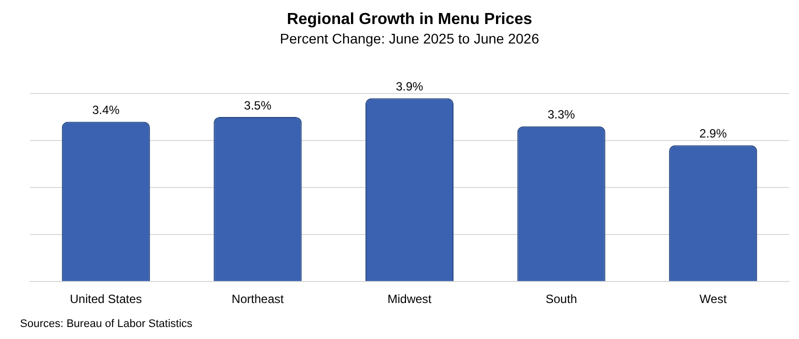  What do you see at coordinates (410, 38) in the screenshot?
I see `chart-subtitle: Percent Change: June 2025 to June 2026` at bounding box center [410, 38].